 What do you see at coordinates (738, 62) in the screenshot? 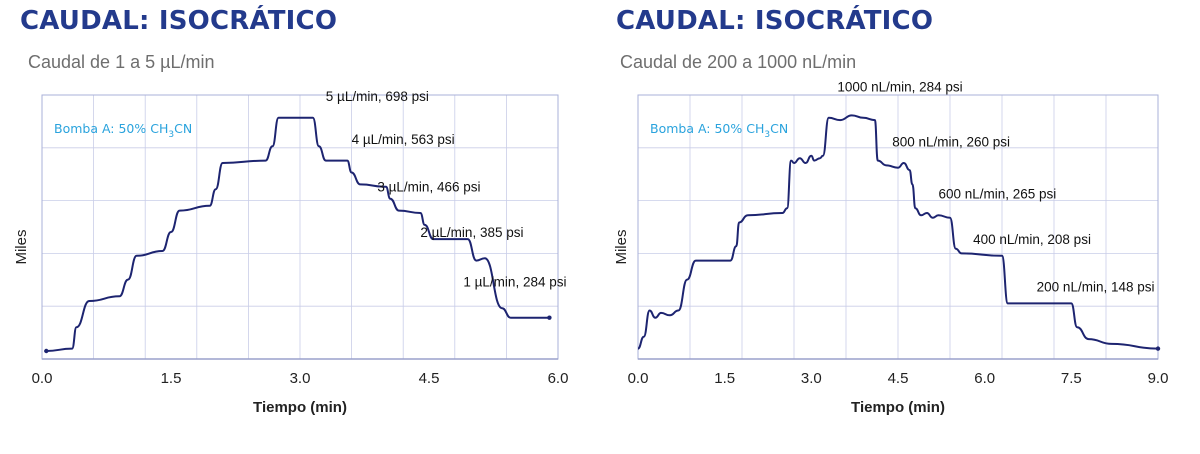
I see `chart-subtitle: Caudal de 200 a 1000 nL/min` at bounding box center [738, 62].